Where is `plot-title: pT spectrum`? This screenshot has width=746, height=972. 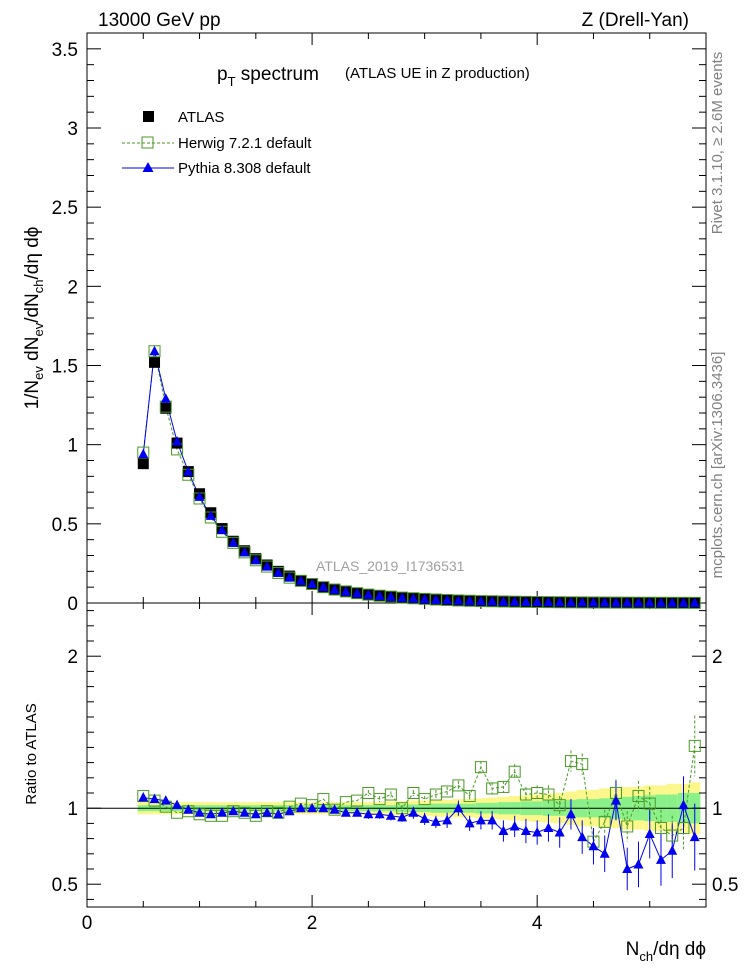 plot-title: pT spectrum is located at coordinates (268, 76).